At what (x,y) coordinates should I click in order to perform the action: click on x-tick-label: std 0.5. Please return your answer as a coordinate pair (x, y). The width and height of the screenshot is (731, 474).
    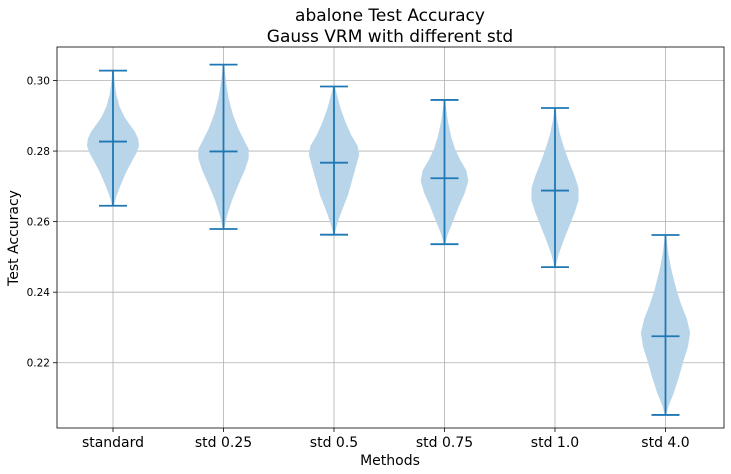
    Looking at the image, I should click on (334, 443).